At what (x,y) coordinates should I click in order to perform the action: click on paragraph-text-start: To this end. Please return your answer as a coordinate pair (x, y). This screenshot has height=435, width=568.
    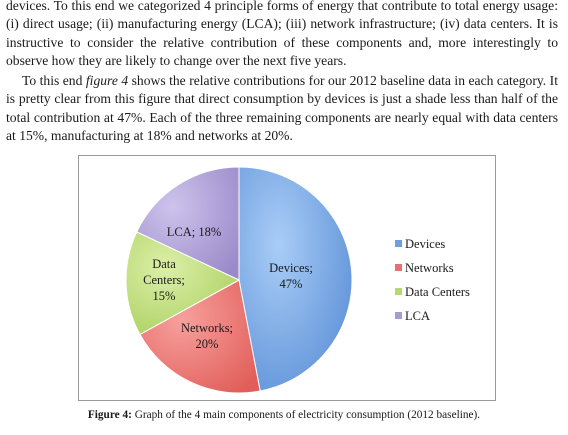
    Looking at the image, I should click on (54, 80).